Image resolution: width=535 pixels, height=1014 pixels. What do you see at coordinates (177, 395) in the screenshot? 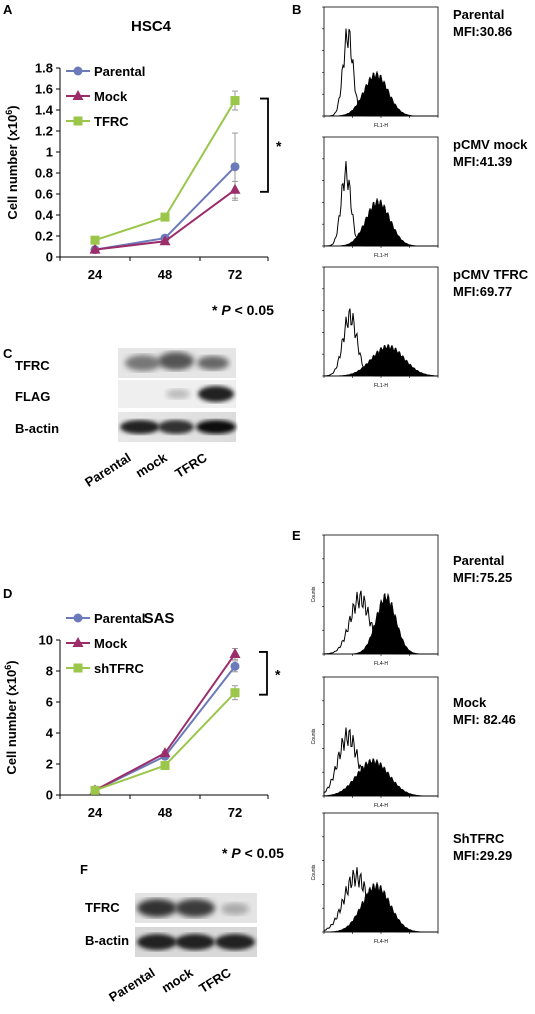
I see `western-blot-c` at bounding box center [177, 395].